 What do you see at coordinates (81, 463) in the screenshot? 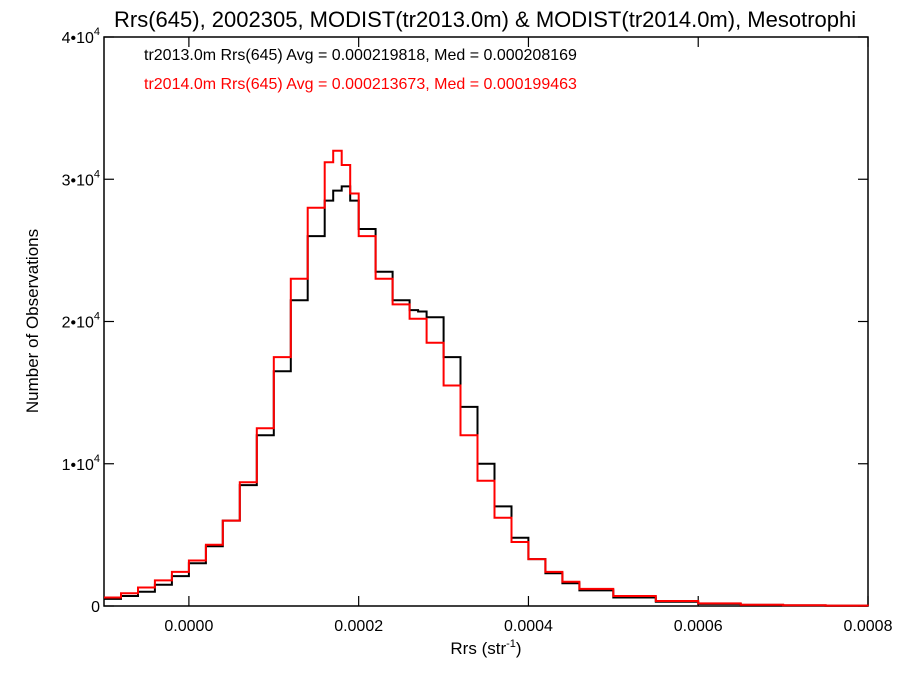
I see `y-tick-label: 1•104` at bounding box center [81, 463].